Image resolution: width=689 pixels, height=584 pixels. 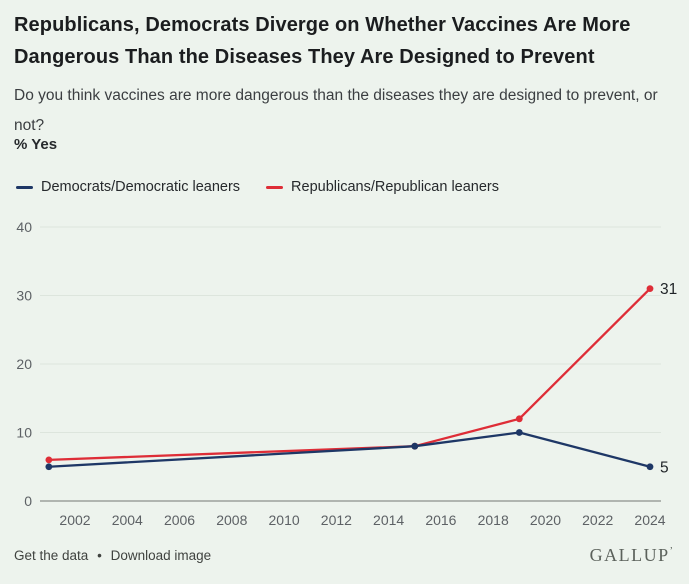 I want to click on legend-item-democrats: Democrats/Democratic leaners, so click(x=128, y=187).